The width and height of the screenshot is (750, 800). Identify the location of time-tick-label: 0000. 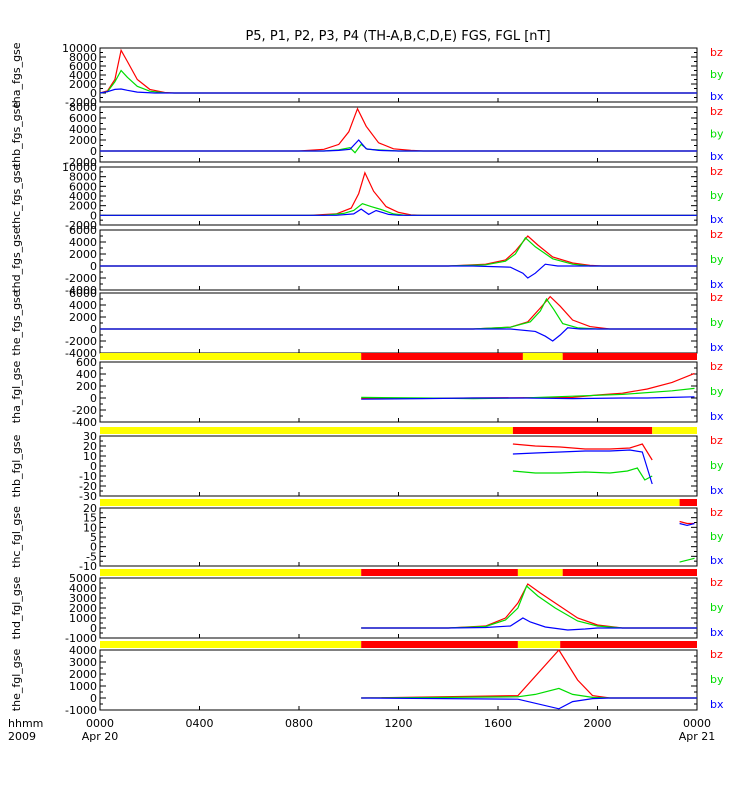
(100, 723).